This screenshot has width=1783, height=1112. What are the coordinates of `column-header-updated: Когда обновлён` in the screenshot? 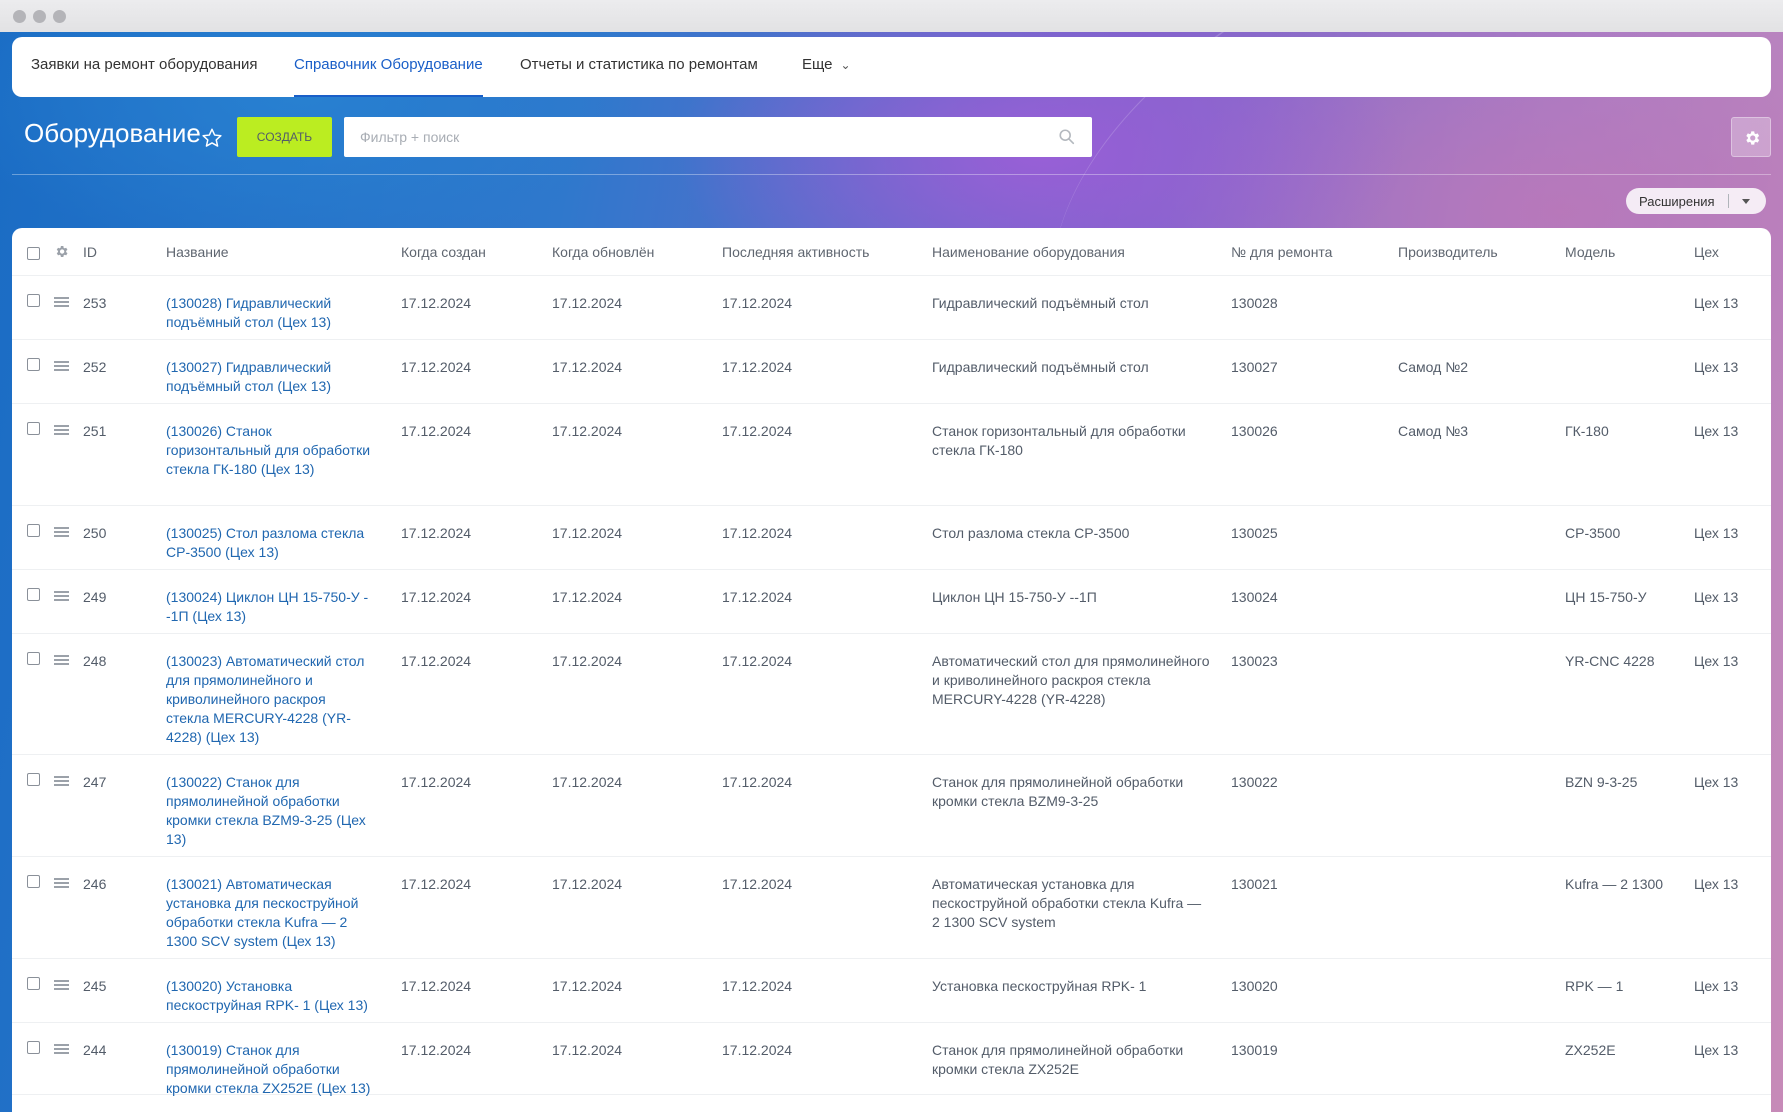 It's located at (603, 252).